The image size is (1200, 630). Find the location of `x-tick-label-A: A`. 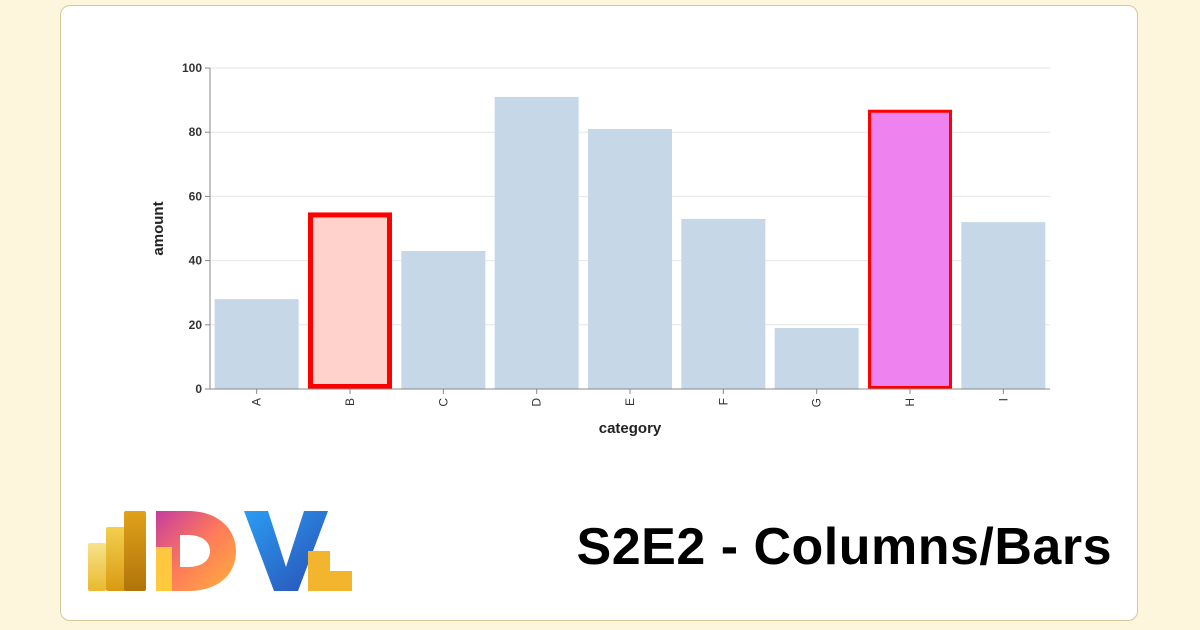

x-tick-label-A: A is located at coordinates (257, 402).